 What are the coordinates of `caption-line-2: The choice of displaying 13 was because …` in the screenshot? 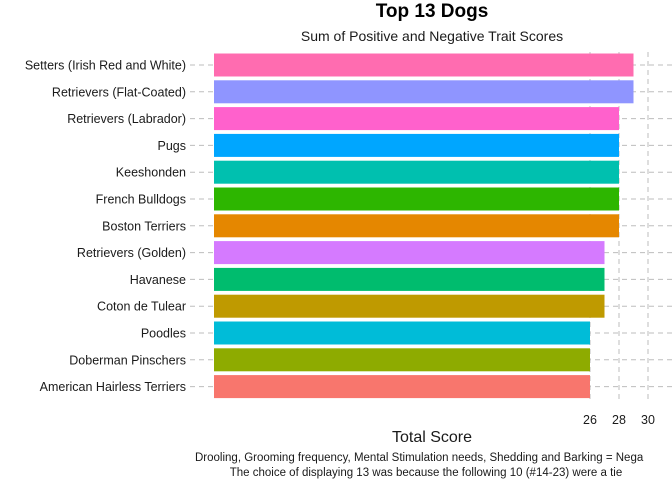 It's located at (426, 473).